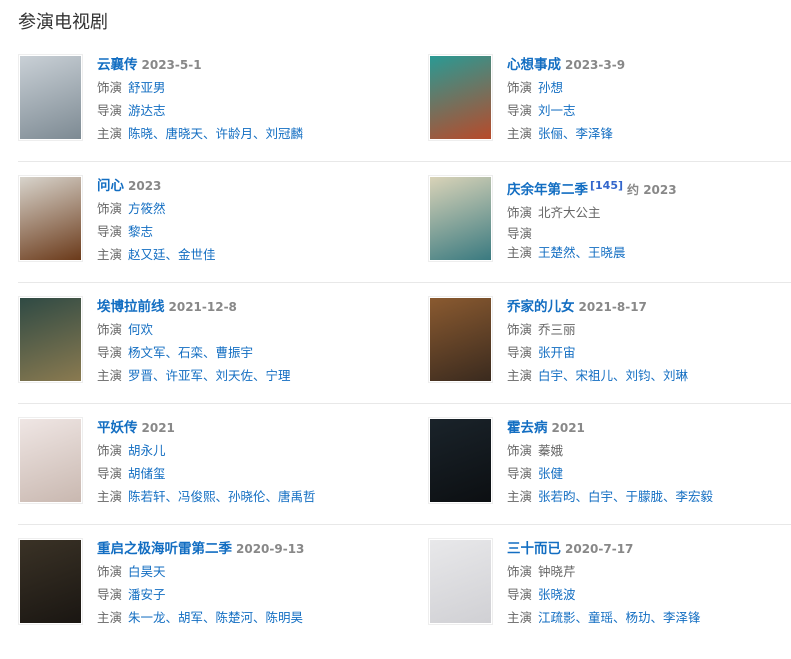 The width and height of the screenshot is (791, 659). I want to click on series-title-link: 埃博拉前线, so click(131, 307).